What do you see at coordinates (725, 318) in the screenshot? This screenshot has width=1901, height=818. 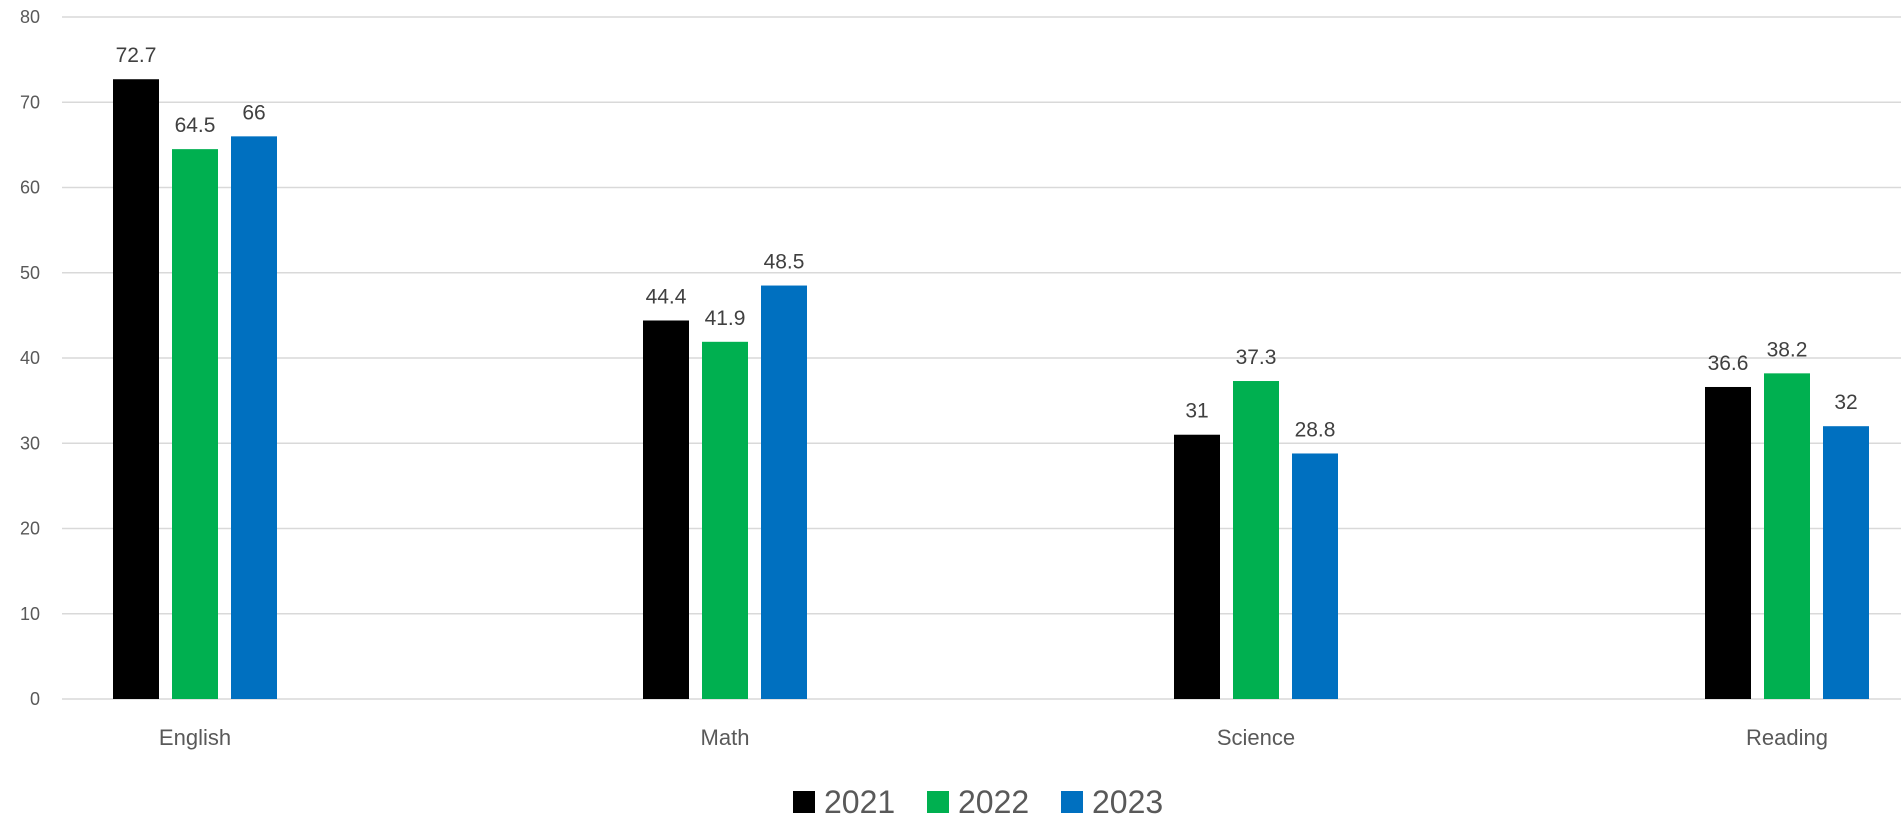 I see `data-label-math-2022: 41.9` at bounding box center [725, 318].